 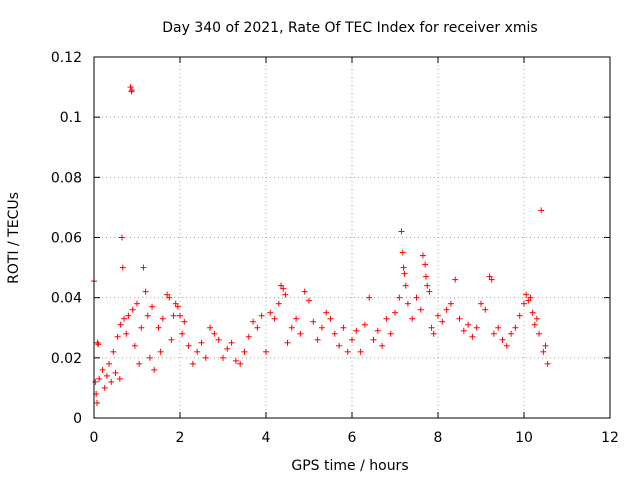 What do you see at coordinates (66, 178) in the screenshot?
I see `y-tick-label: 0.08` at bounding box center [66, 178].